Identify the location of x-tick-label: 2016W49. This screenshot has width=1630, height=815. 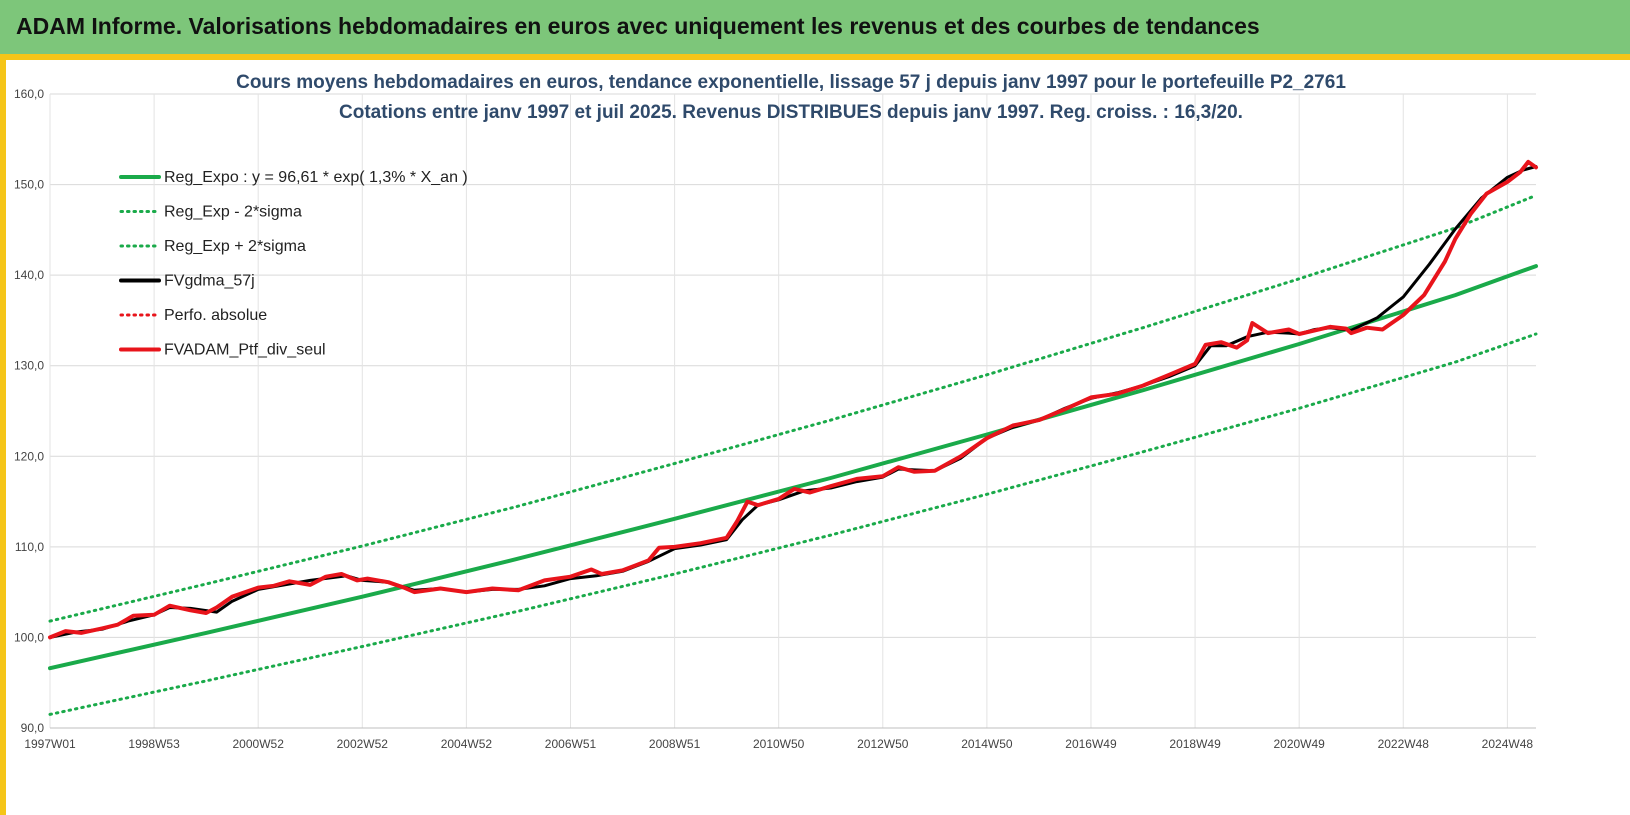
(1091, 744).